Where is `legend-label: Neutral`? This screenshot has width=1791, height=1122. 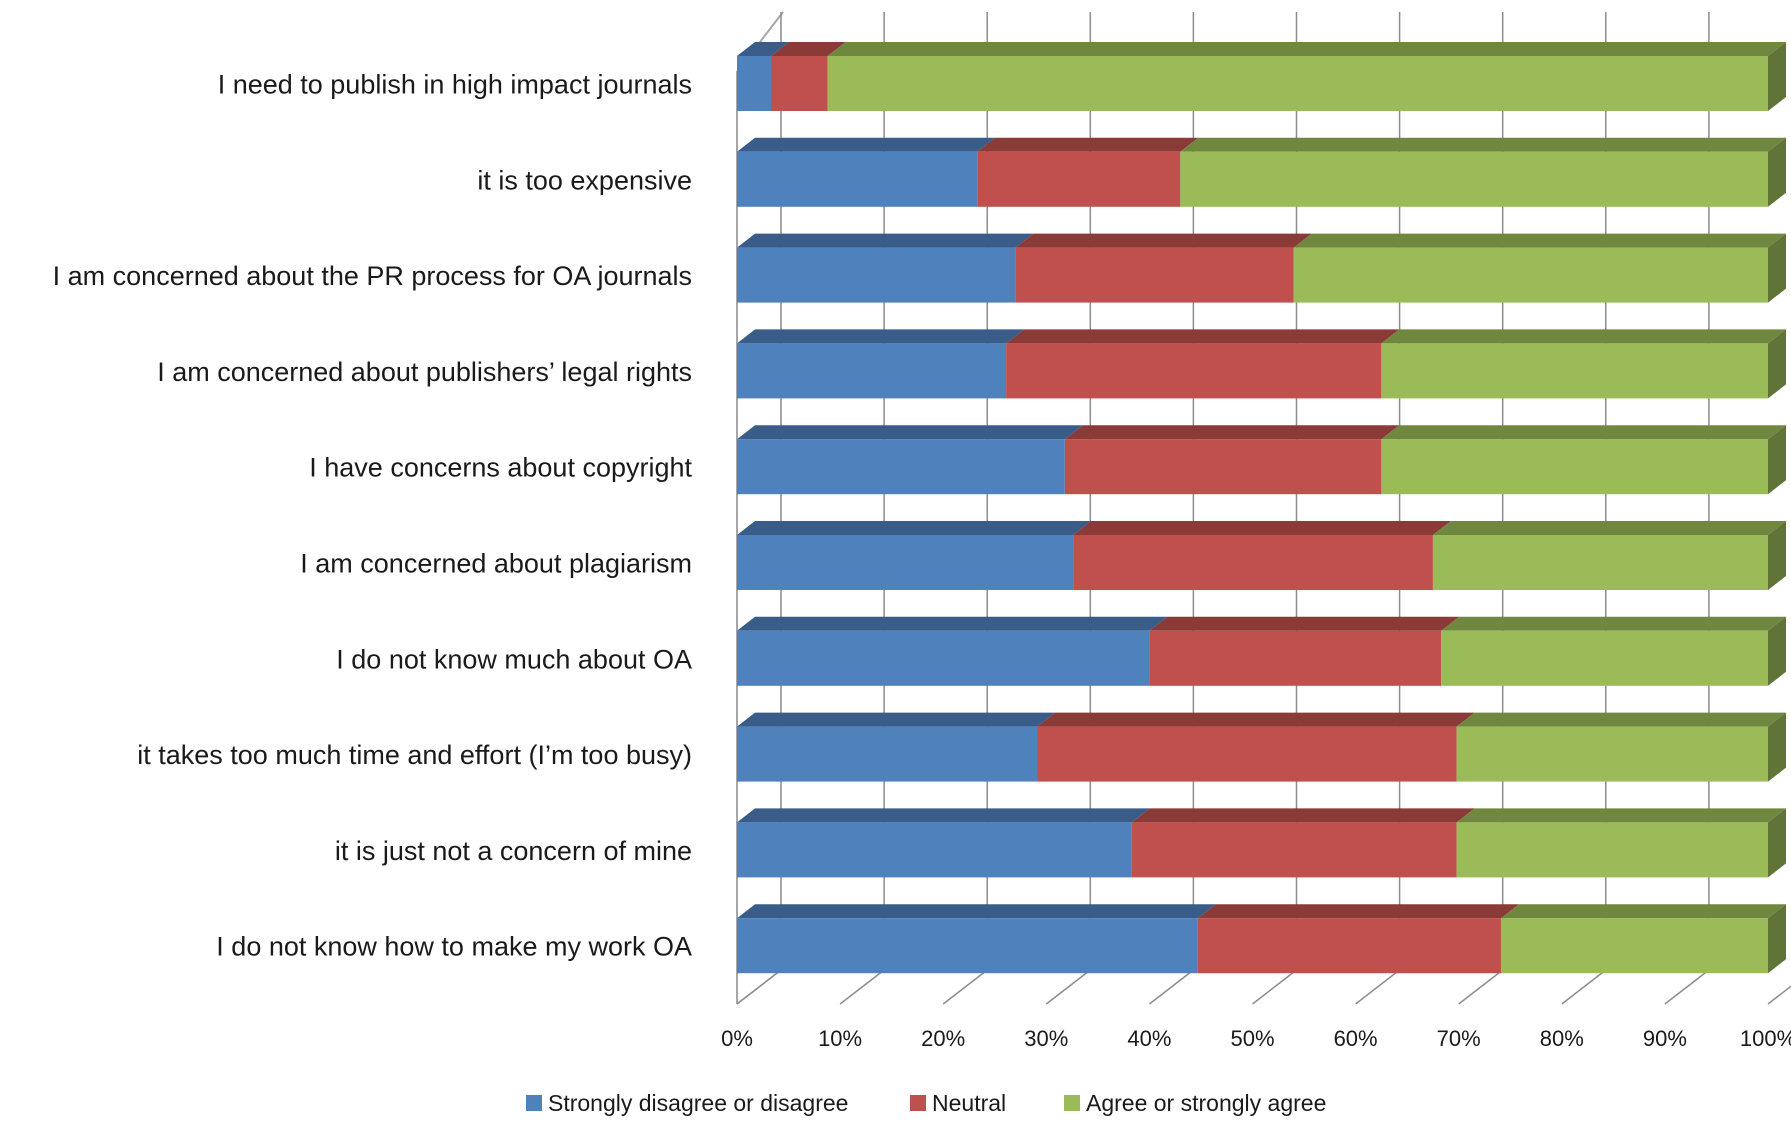
legend-label: Neutral is located at coordinates (969, 1103).